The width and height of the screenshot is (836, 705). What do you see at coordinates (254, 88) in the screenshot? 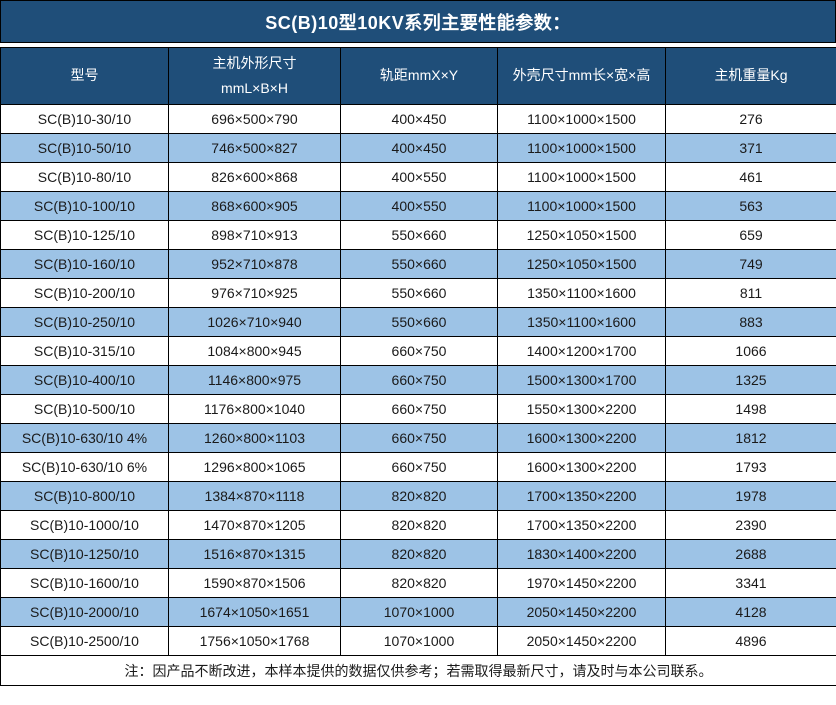
I see `col-header-dimensions-line2: mmL×B×H` at bounding box center [254, 88].